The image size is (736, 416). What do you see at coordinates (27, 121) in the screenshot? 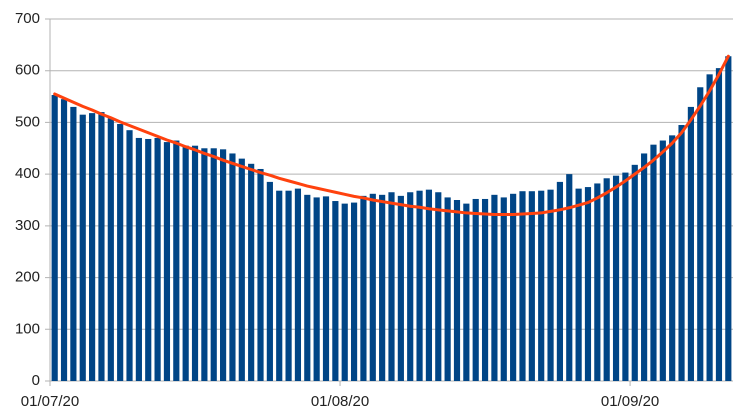
I see `y-tick-label: 500` at bounding box center [27, 121].